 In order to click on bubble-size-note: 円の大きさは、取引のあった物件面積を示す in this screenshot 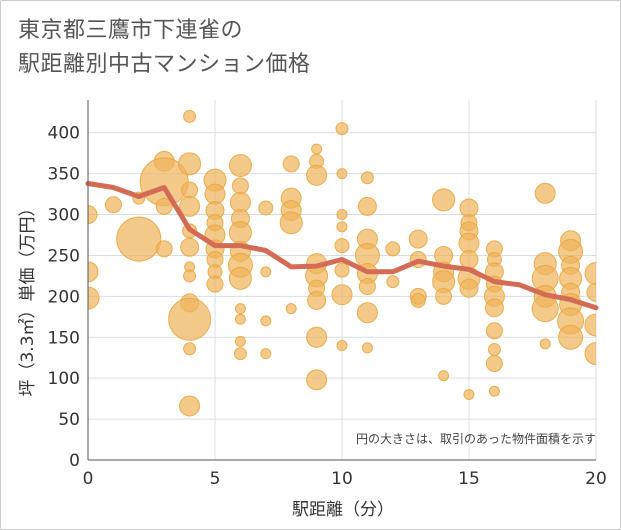, I will do `click(476, 438)`.